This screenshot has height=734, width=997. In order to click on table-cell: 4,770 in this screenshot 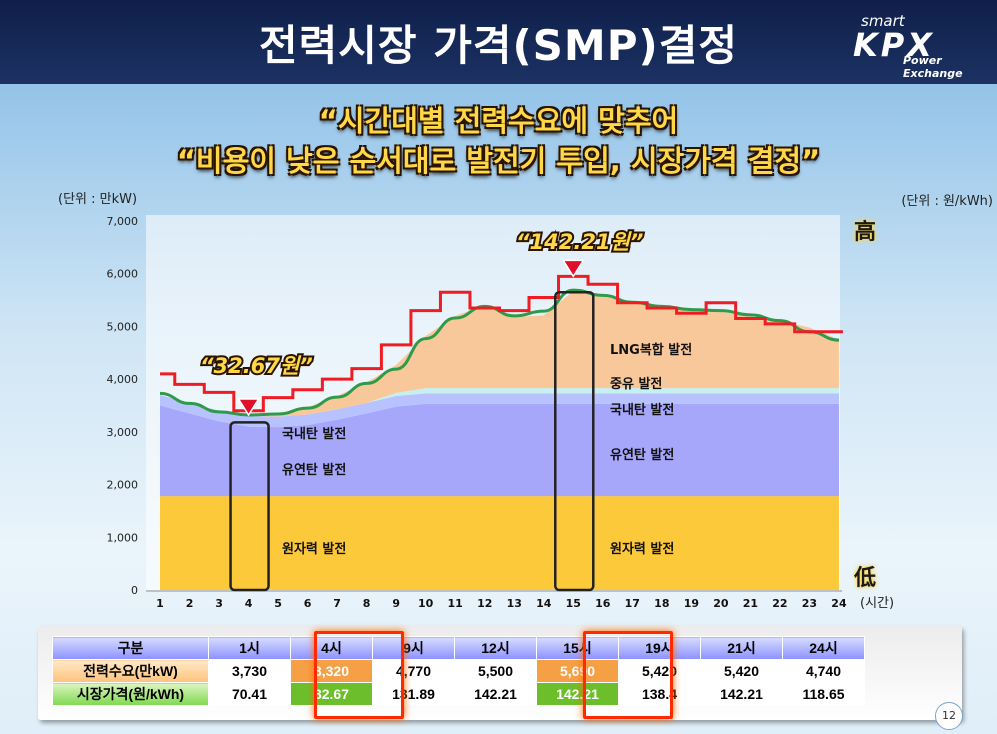, I will do `click(413, 671)`.